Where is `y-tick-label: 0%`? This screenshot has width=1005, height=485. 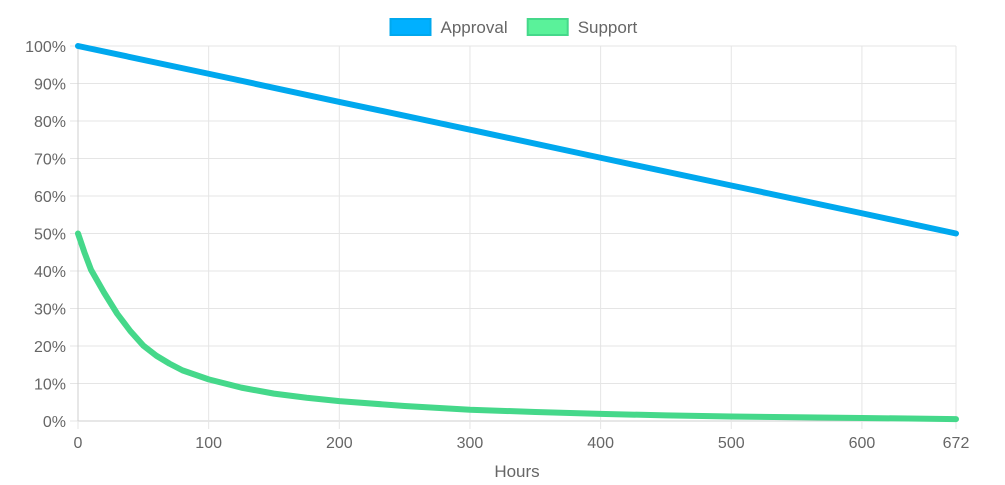 y-tick-label: 0% is located at coordinates (54, 422).